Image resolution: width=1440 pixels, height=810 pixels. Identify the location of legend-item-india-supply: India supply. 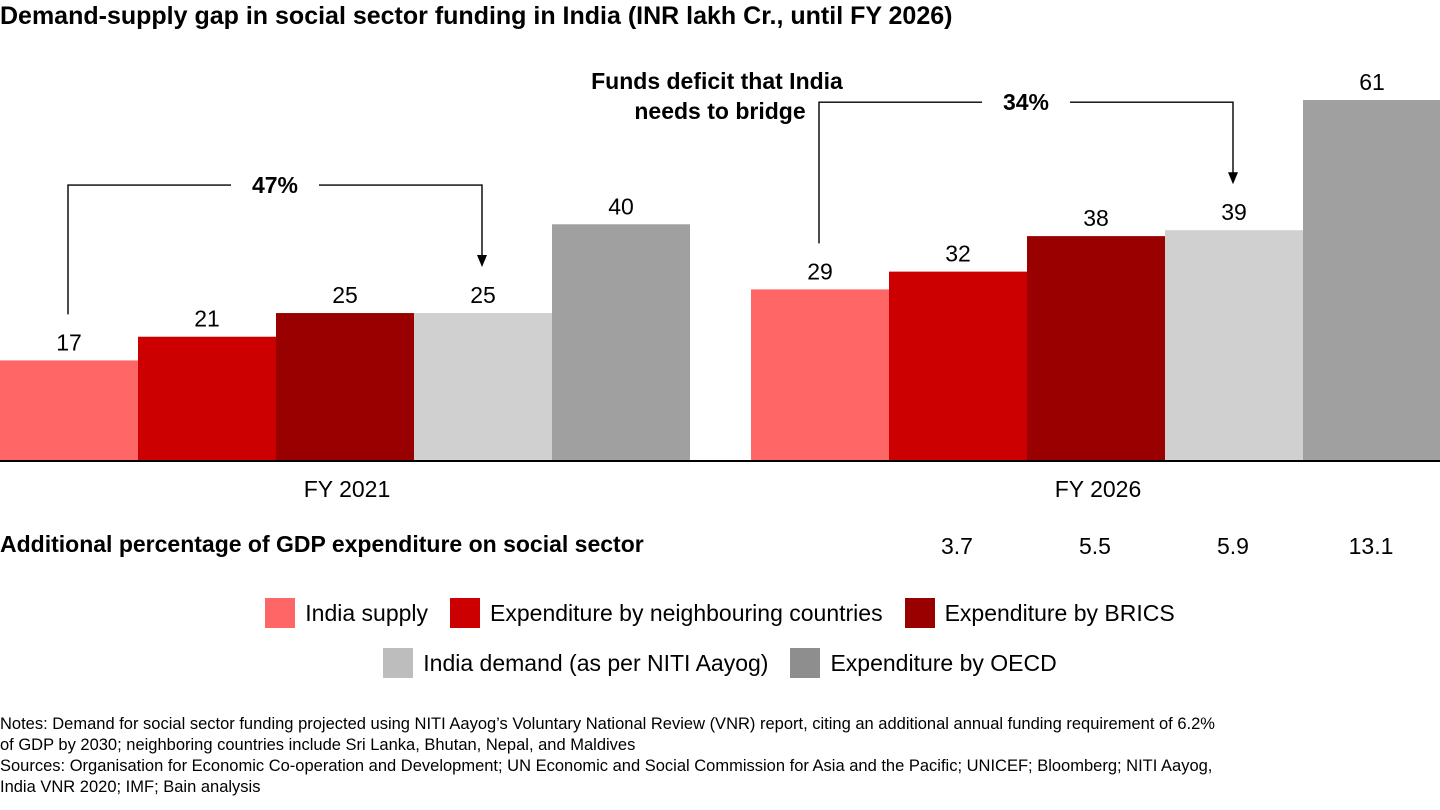
(346, 613).